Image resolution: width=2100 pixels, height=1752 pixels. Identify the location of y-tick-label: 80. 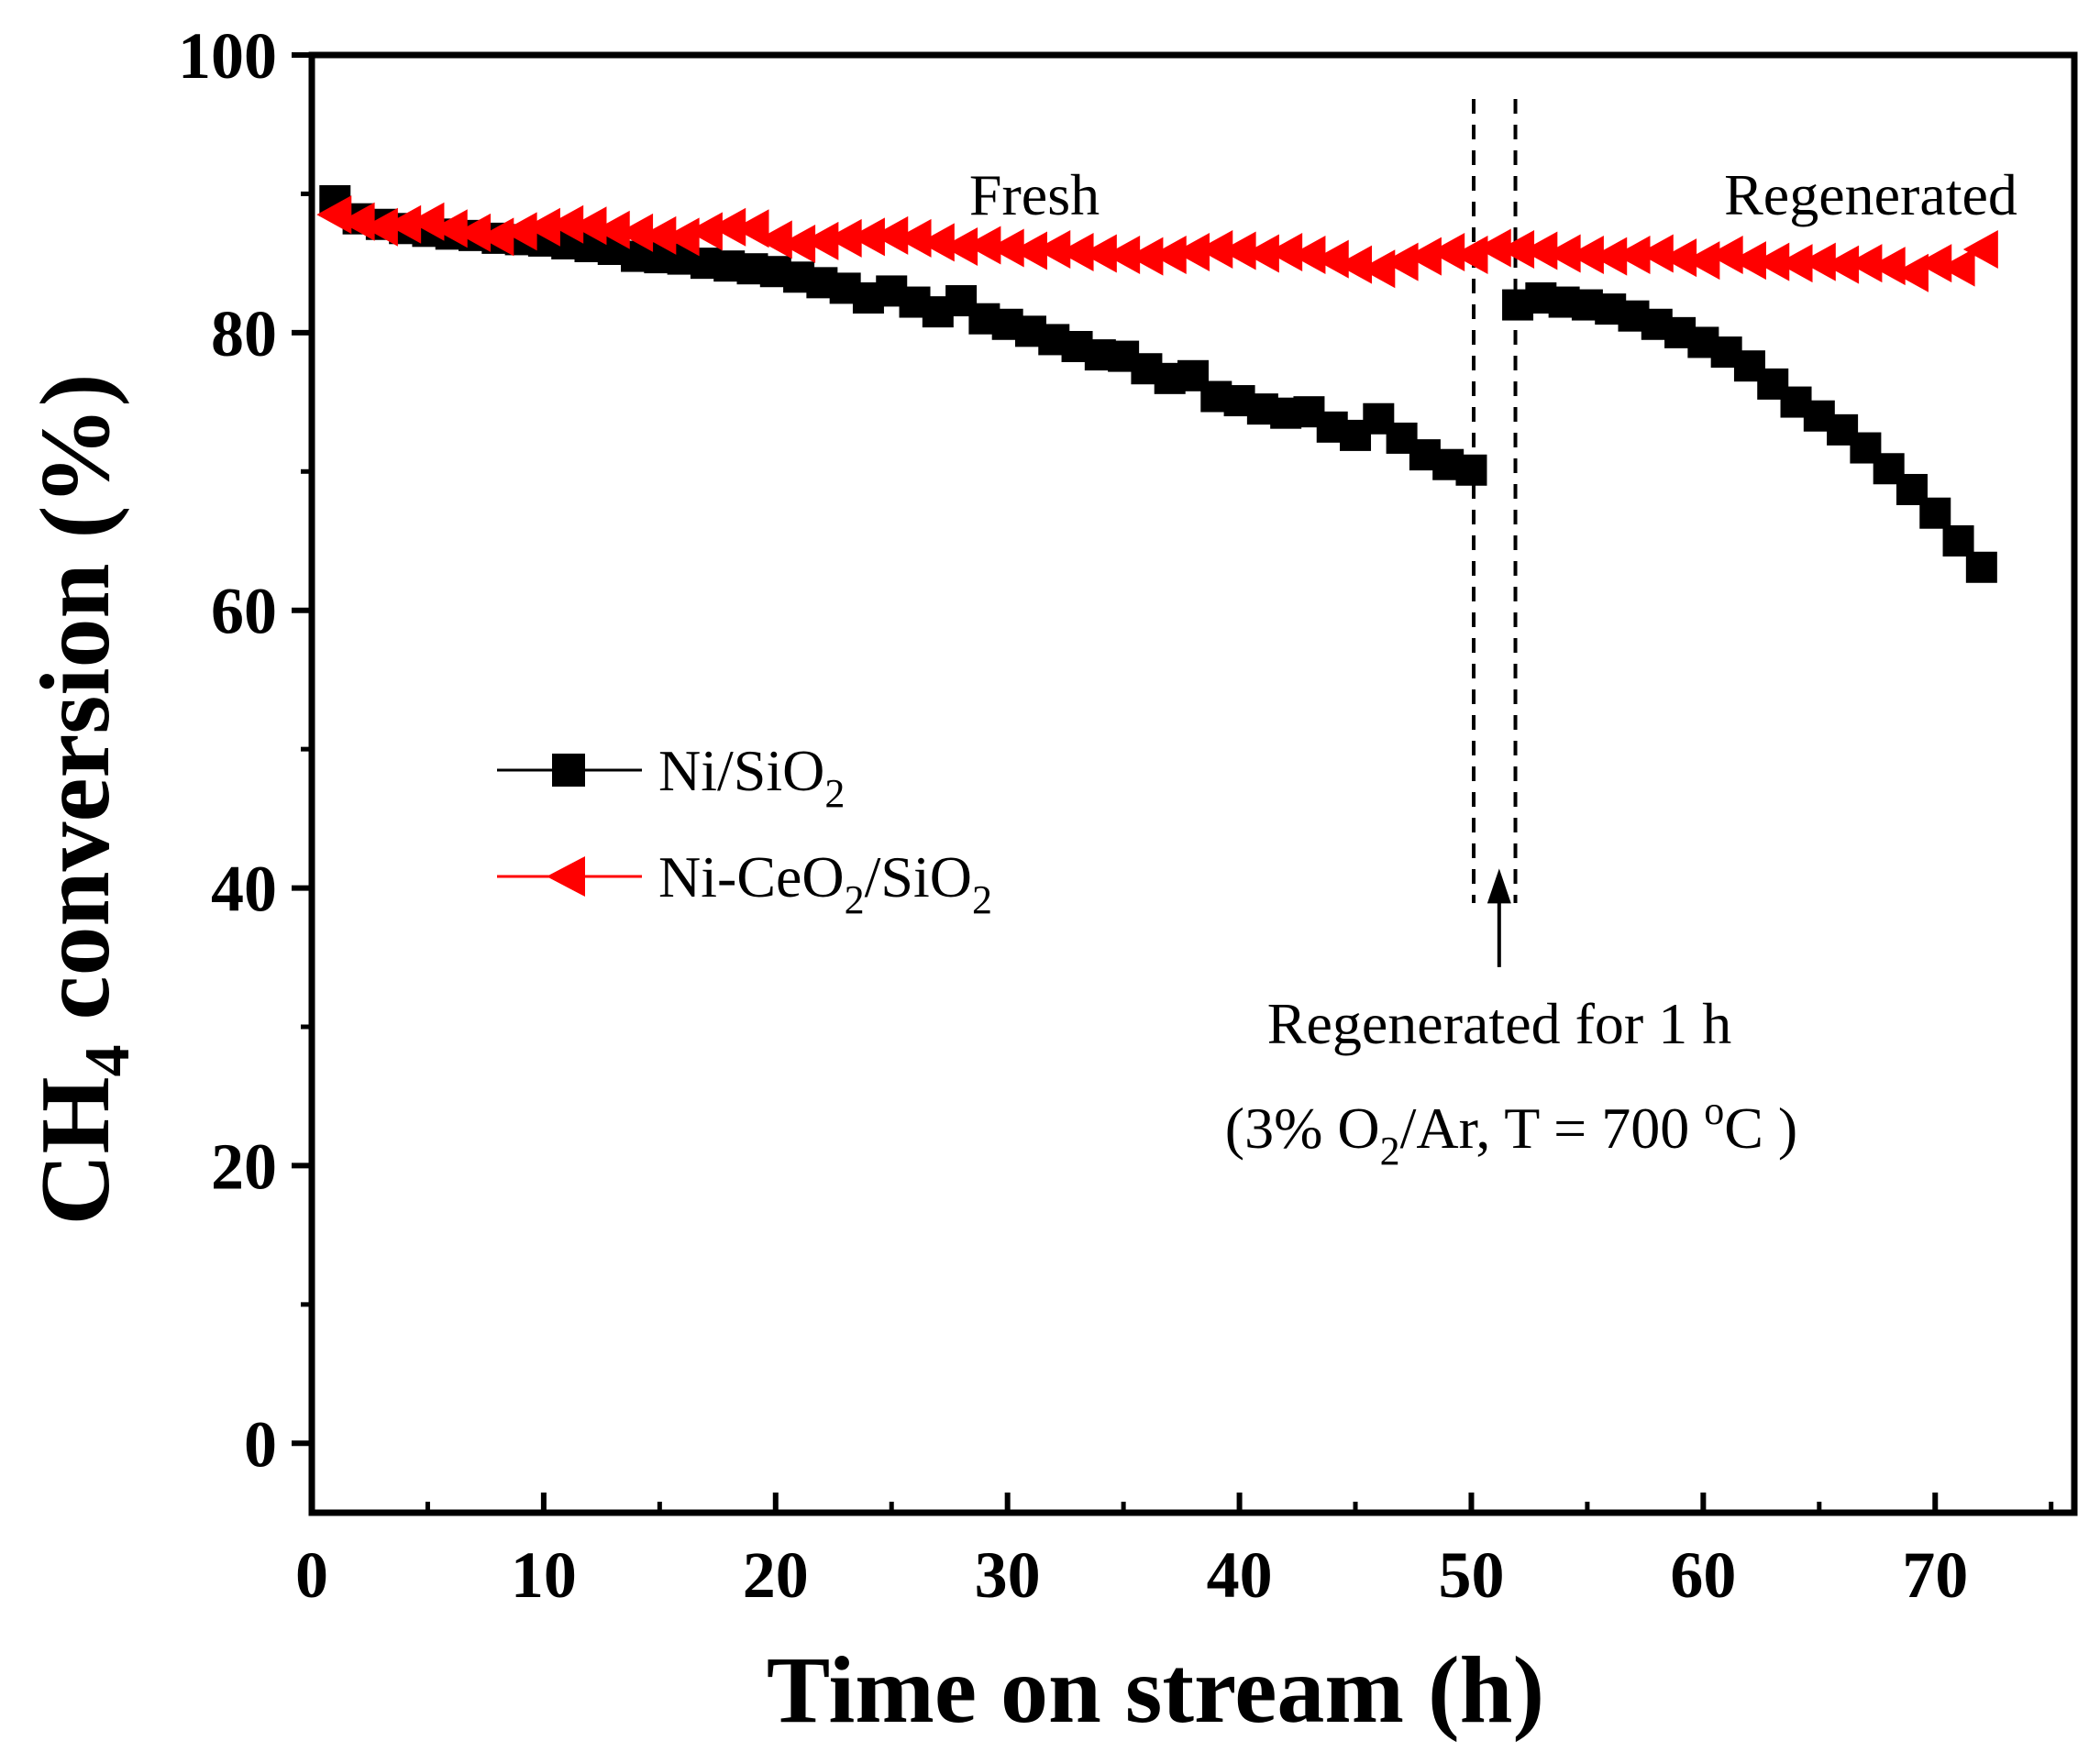
(244, 334).